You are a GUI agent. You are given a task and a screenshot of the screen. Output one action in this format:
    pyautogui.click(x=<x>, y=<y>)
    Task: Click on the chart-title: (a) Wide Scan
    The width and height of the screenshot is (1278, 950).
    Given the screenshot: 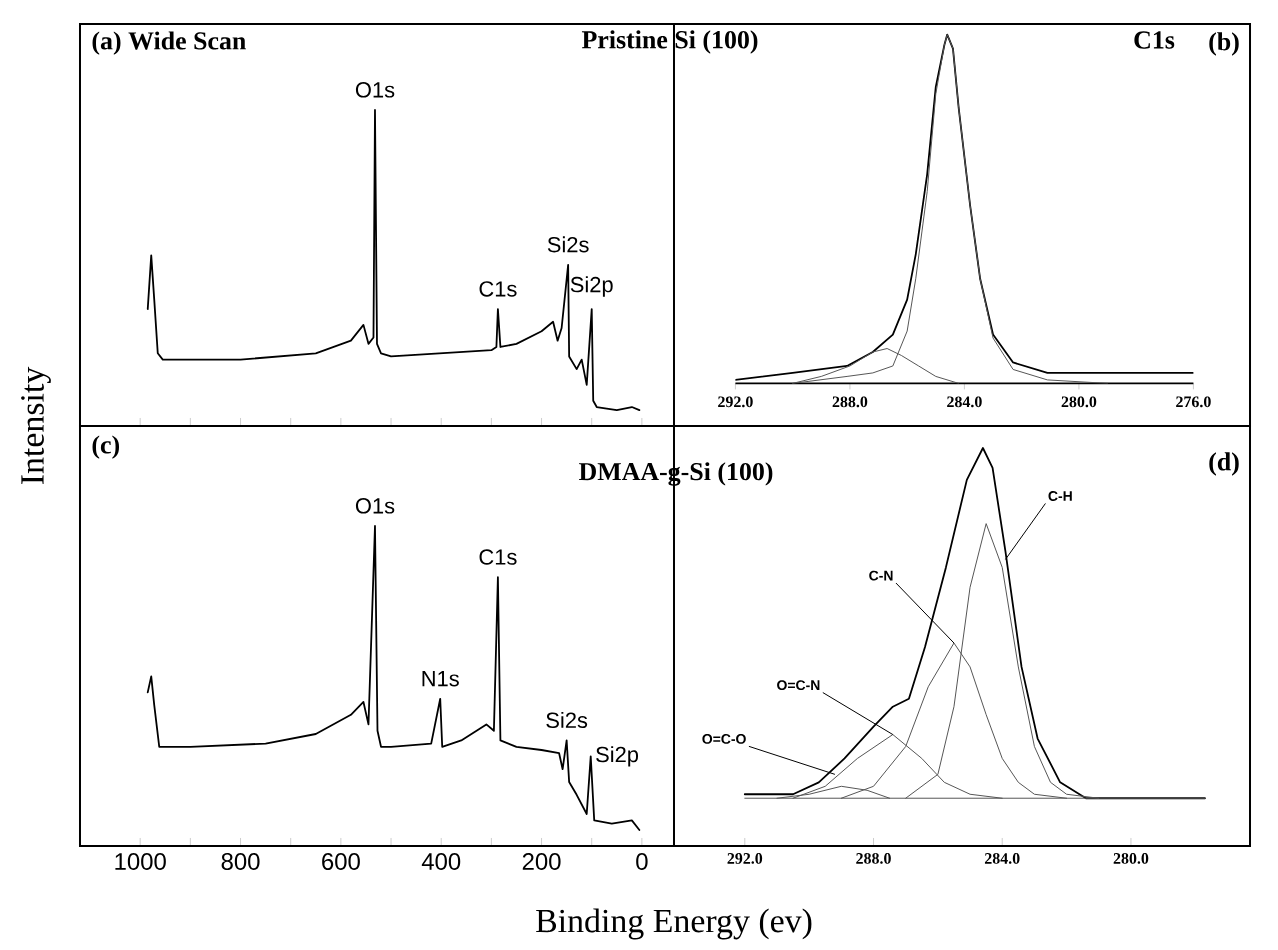 What is the action you would take?
    pyautogui.click(x=169, y=43)
    